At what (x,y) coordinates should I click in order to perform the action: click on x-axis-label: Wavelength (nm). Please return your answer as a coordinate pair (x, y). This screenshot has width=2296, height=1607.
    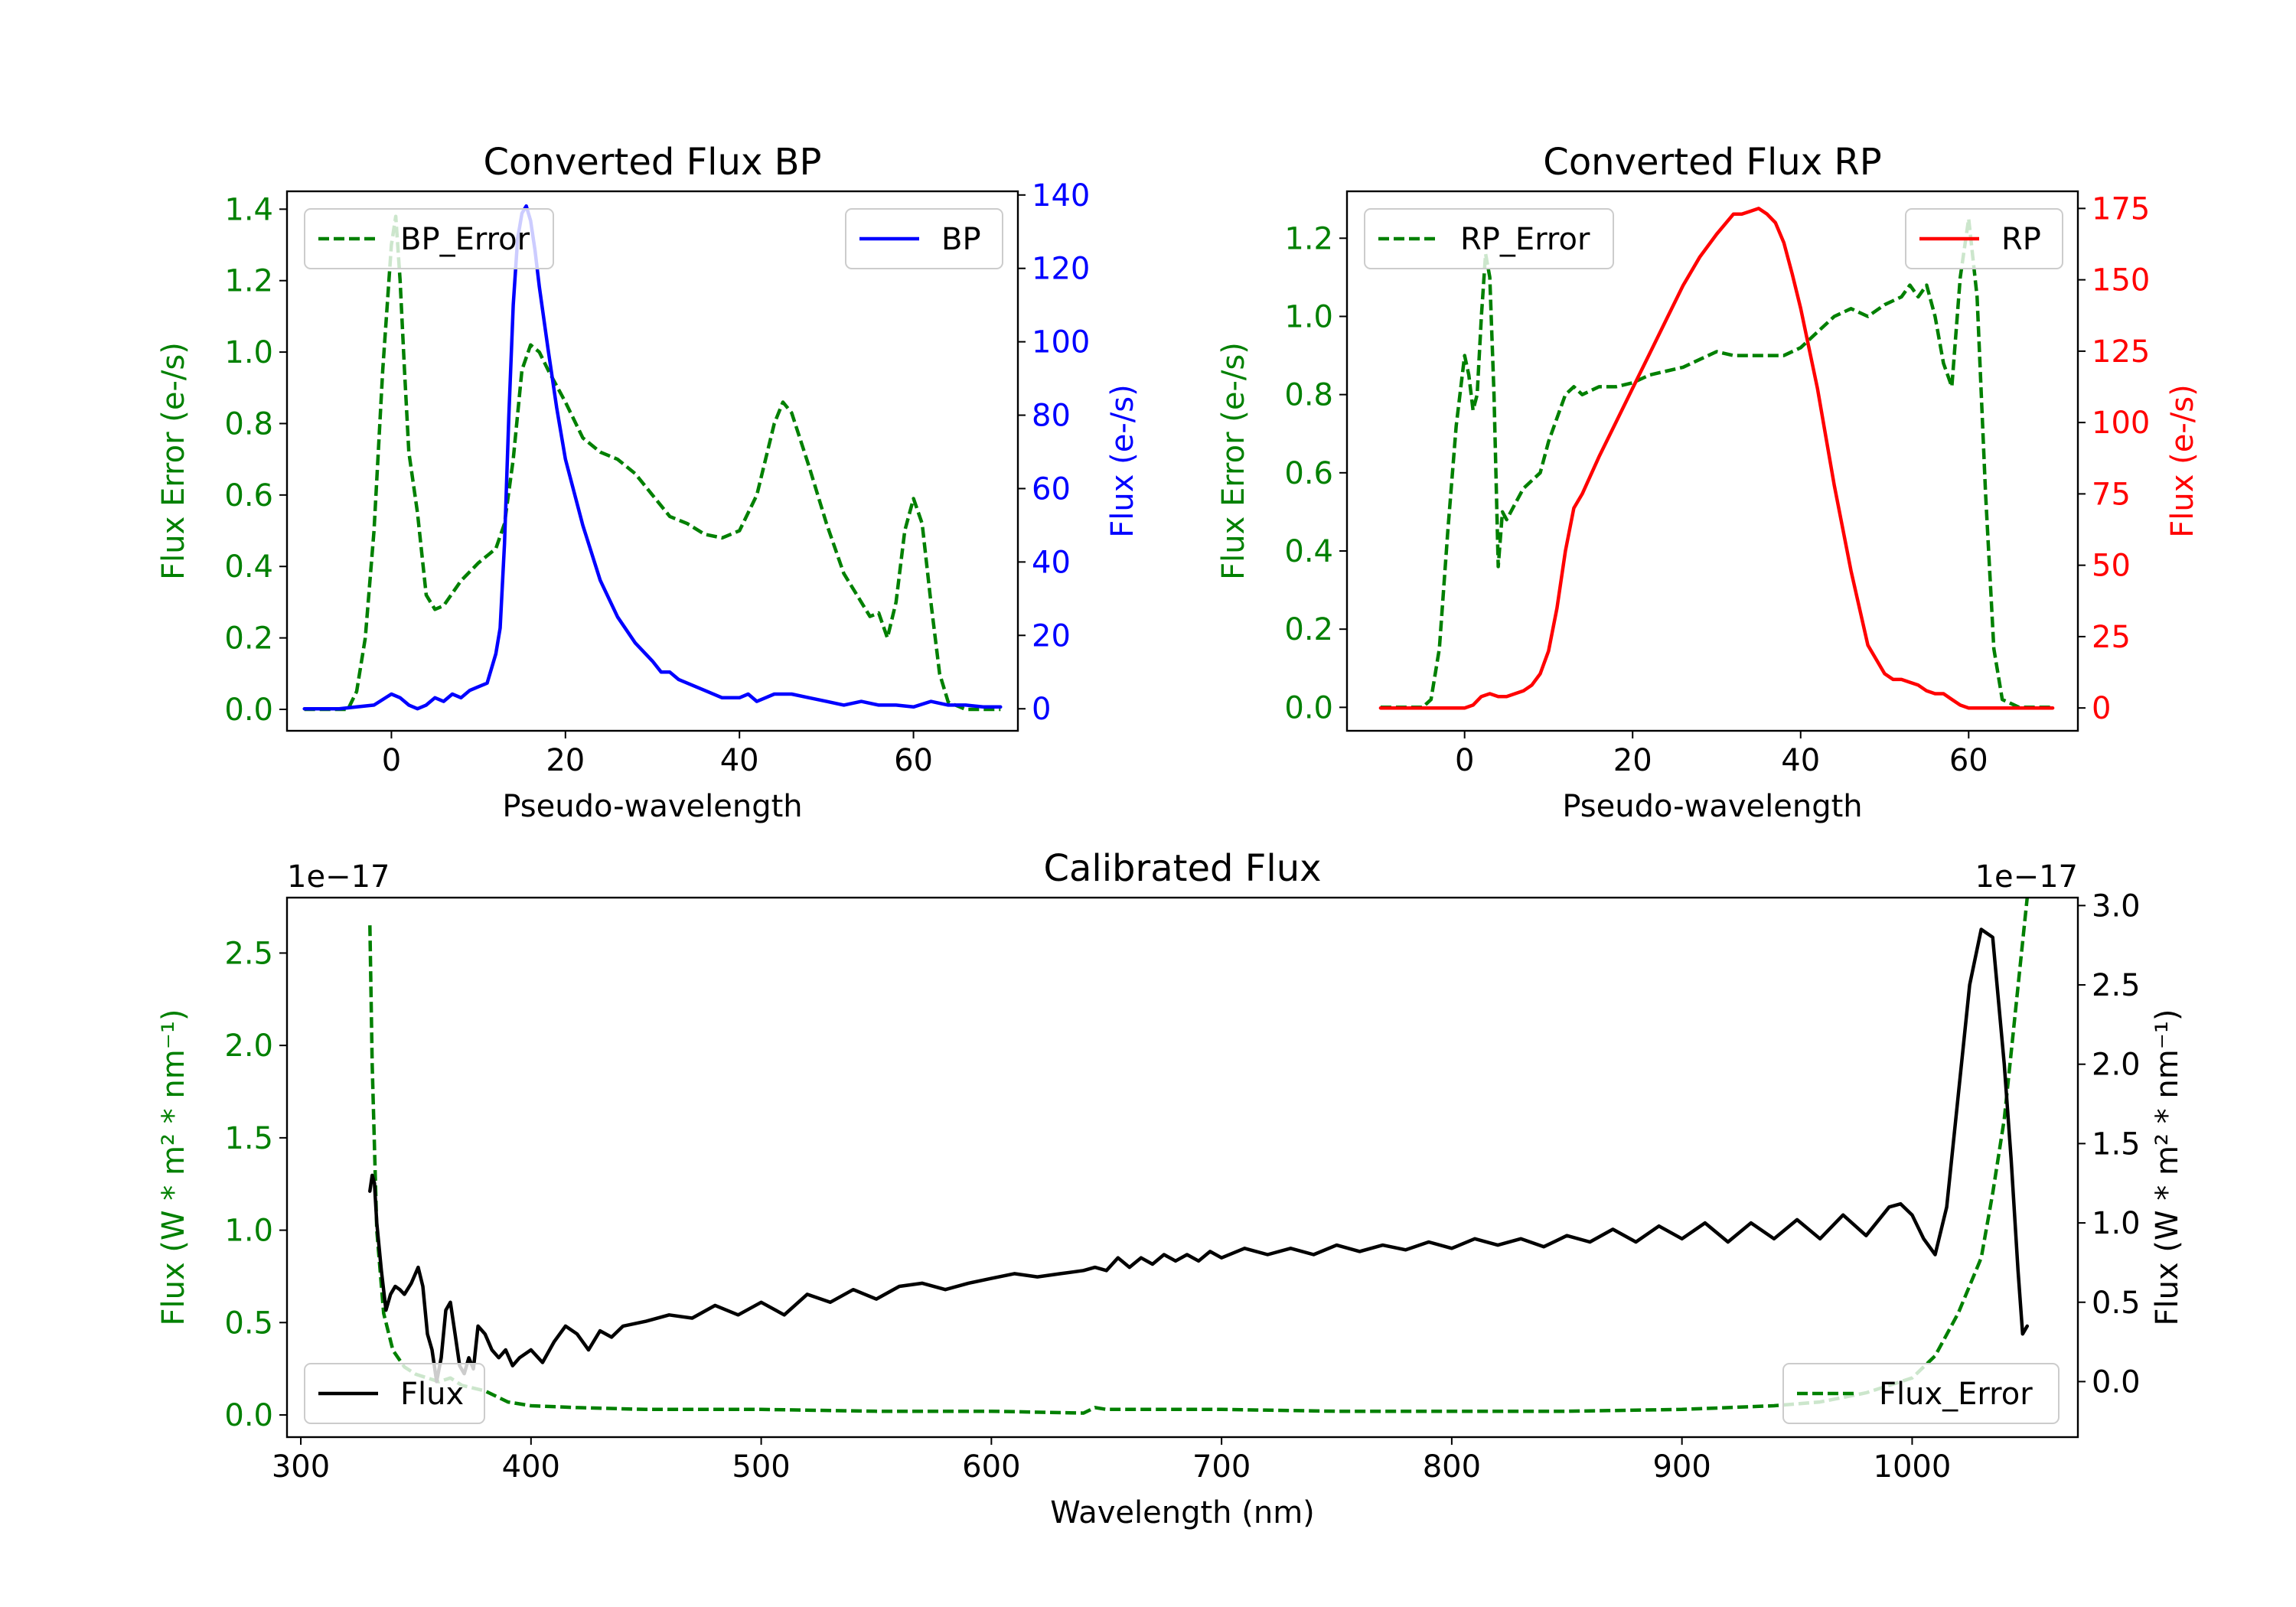
    Looking at the image, I should click on (1182, 1512).